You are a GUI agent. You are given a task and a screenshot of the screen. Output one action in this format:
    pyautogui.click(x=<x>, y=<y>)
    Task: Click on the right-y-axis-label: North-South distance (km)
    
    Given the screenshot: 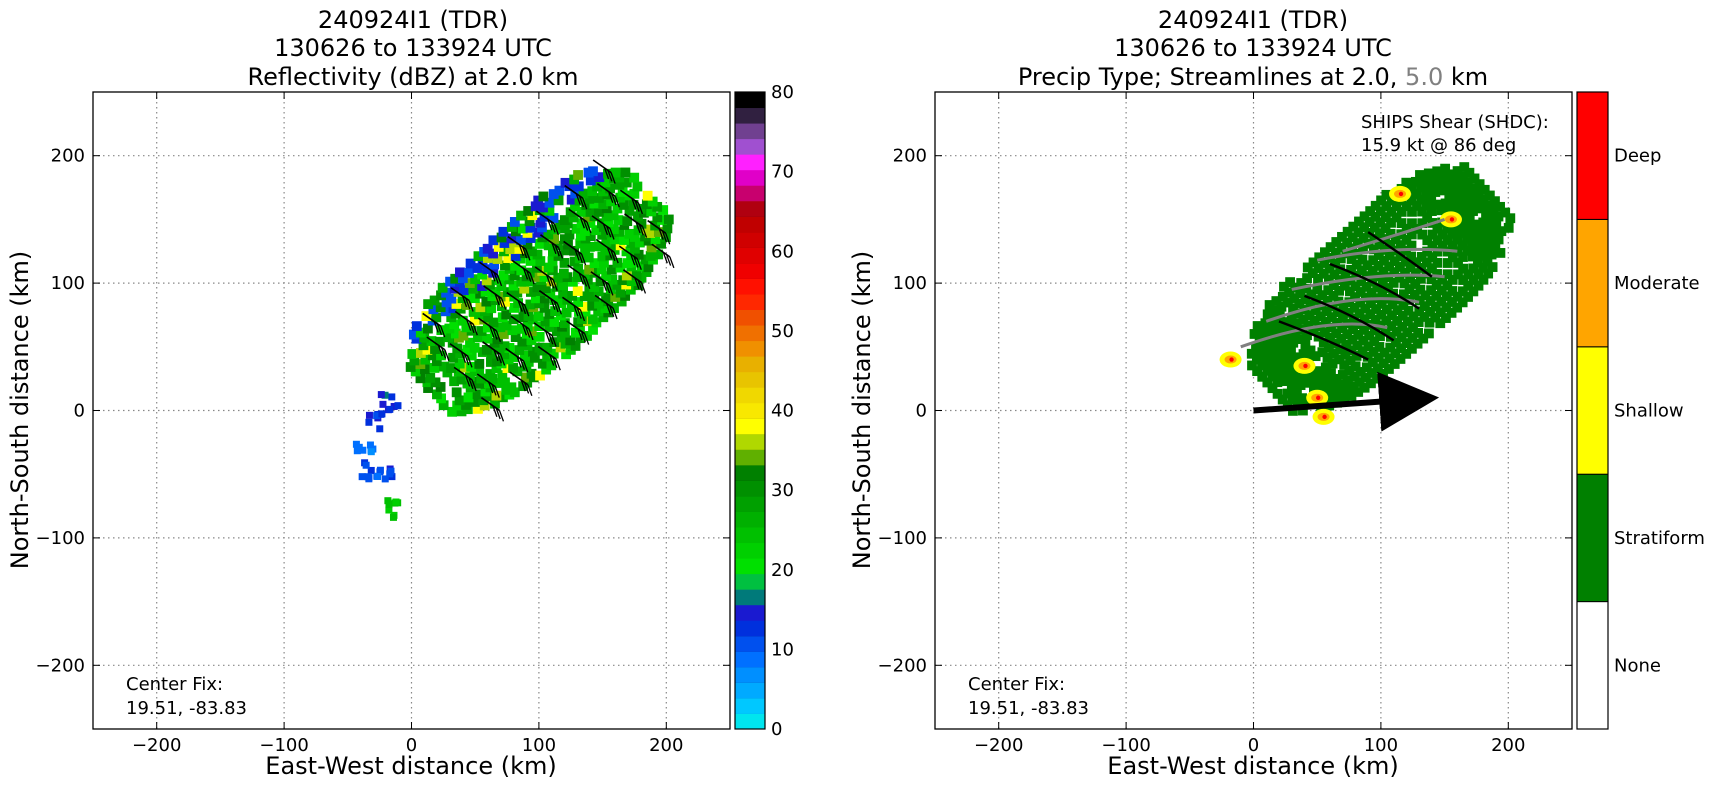 What is the action you would take?
    pyautogui.click(x=862, y=410)
    